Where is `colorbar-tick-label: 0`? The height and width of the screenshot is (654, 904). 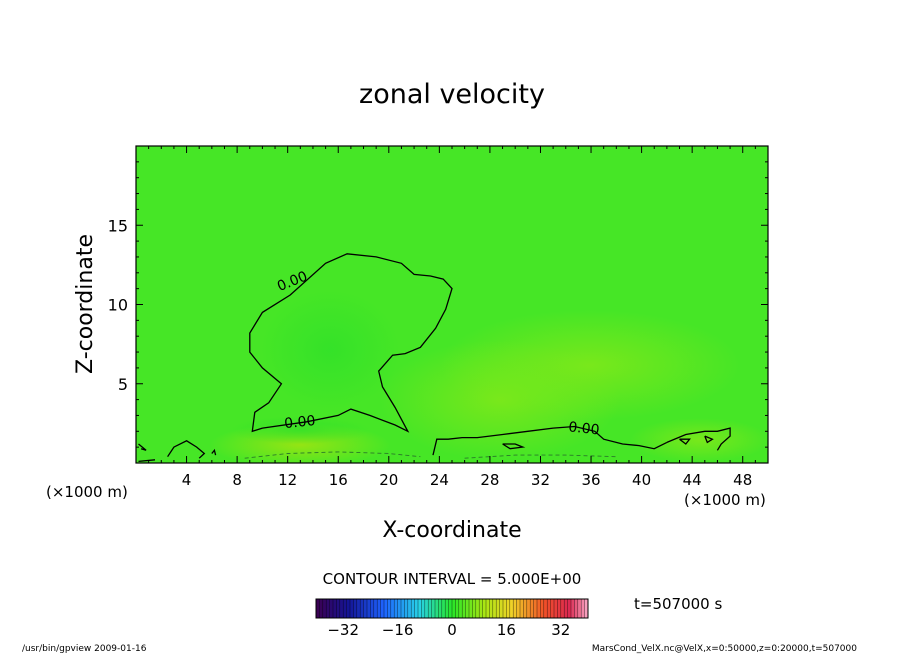
colorbar-tick-label: 0 is located at coordinates (452, 630).